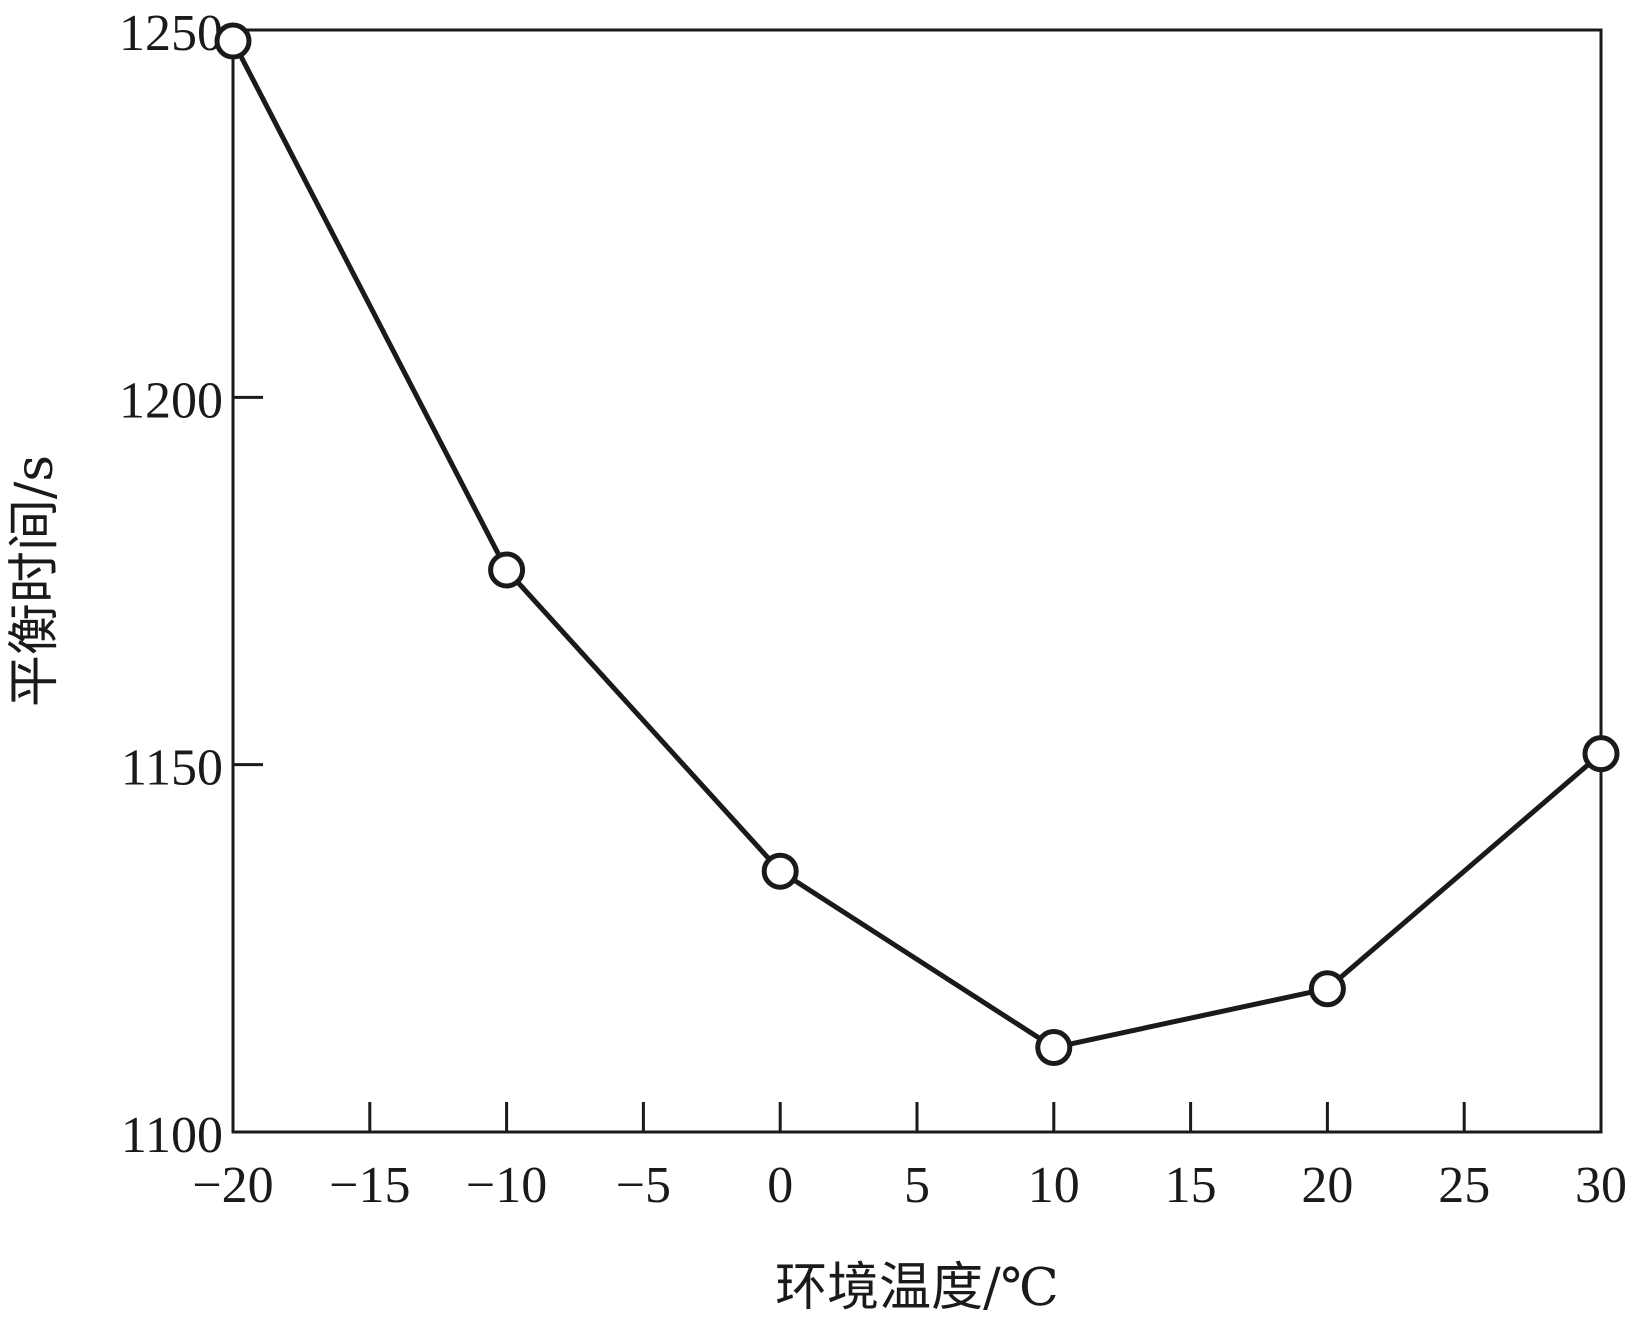  I want to click on x-axis-title: 环境温度/℃, so click(917, 1288).